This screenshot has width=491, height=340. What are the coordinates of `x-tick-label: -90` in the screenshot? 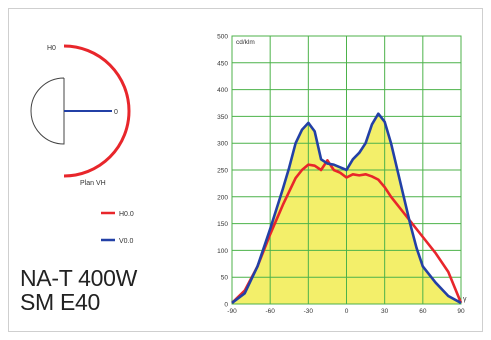 It's located at (232, 311).